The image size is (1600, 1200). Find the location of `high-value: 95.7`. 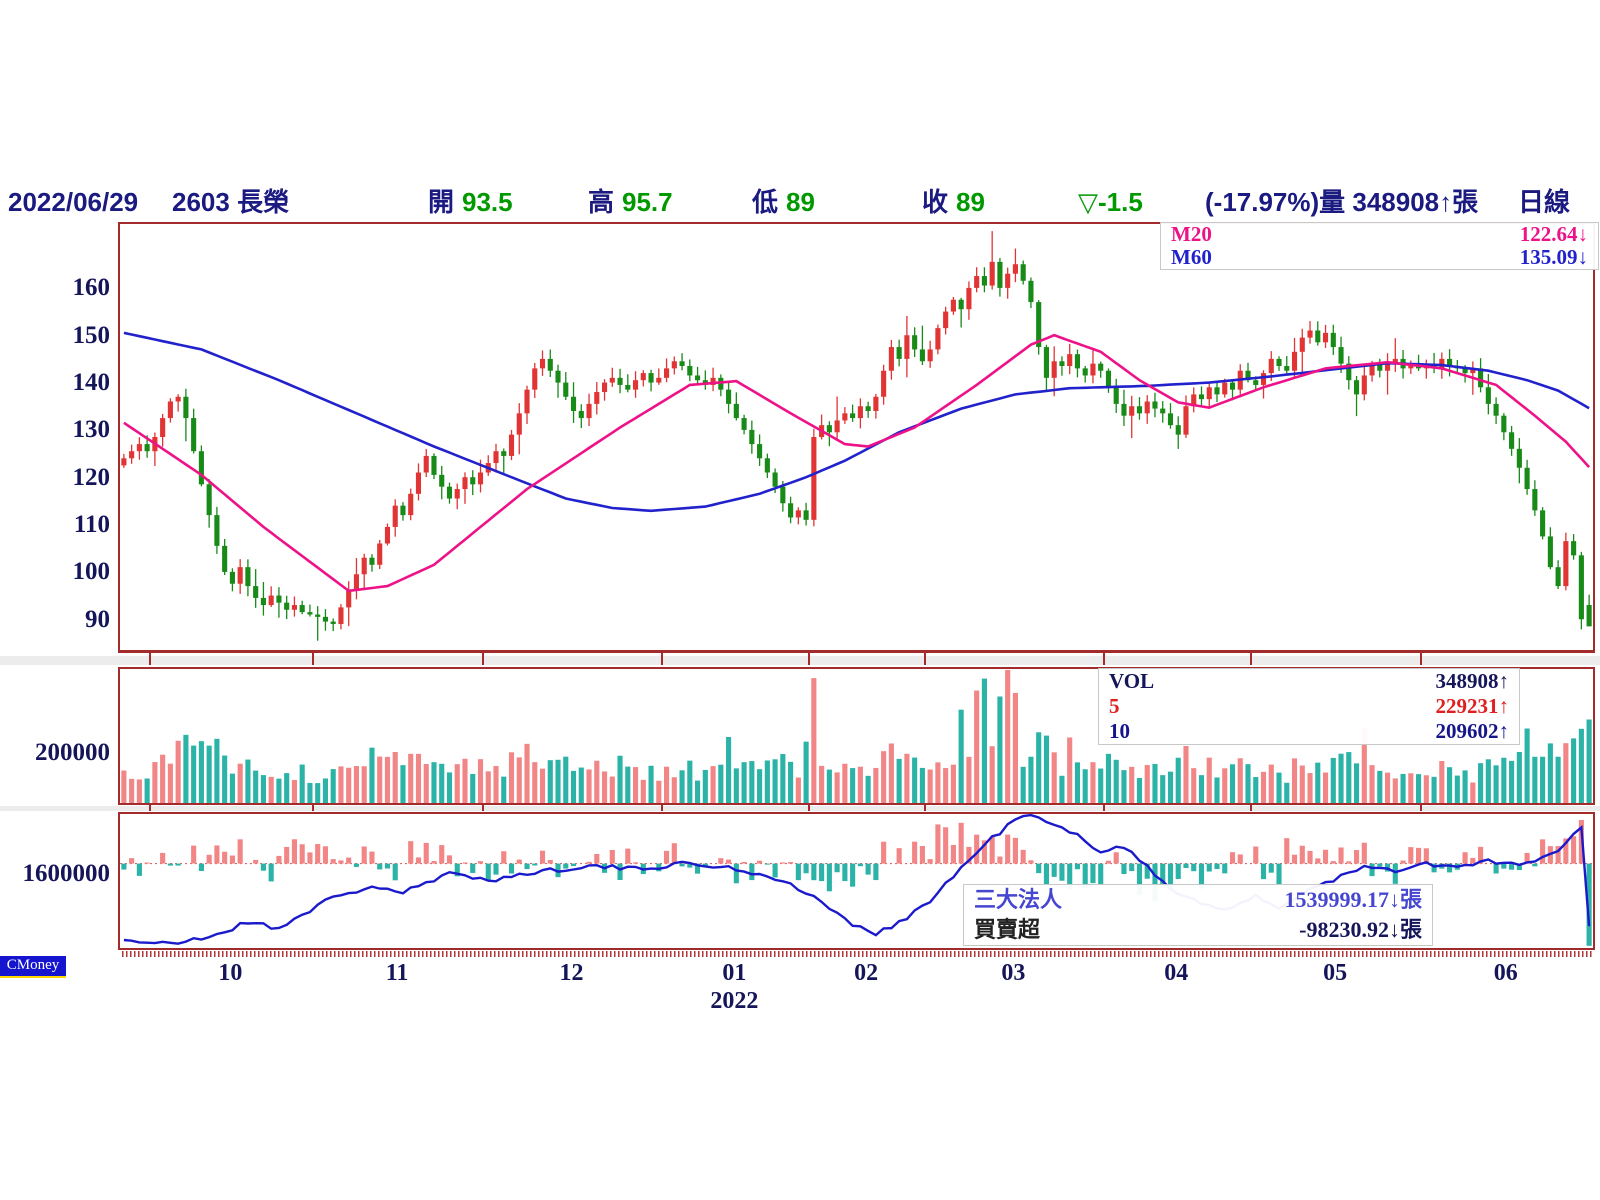

high-value: 95.7 is located at coordinates (647, 202).